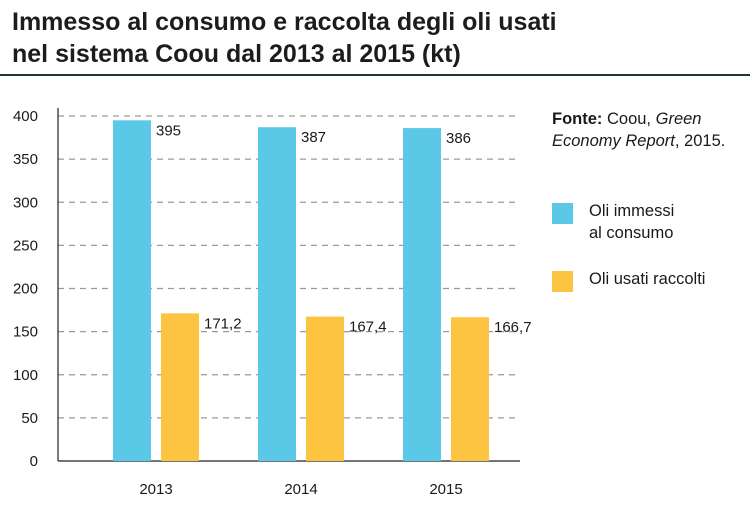  I want to click on legend-label-oli-immessi-line-1: Oli immessi, so click(632, 211).